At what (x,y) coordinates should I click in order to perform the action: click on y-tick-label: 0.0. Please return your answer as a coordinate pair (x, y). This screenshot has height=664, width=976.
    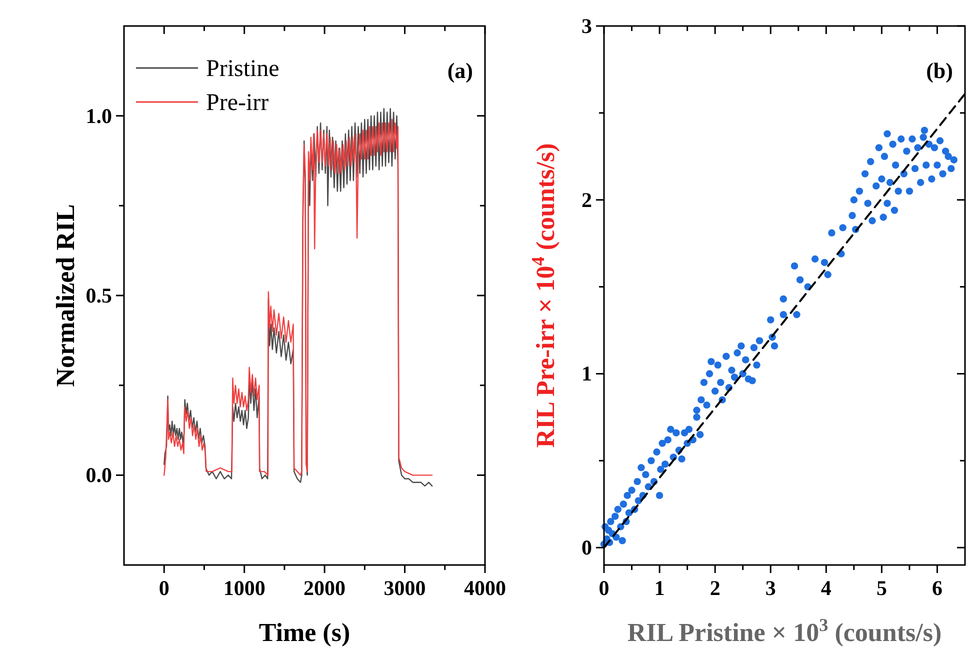
    Looking at the image, I should click on (99, 475).